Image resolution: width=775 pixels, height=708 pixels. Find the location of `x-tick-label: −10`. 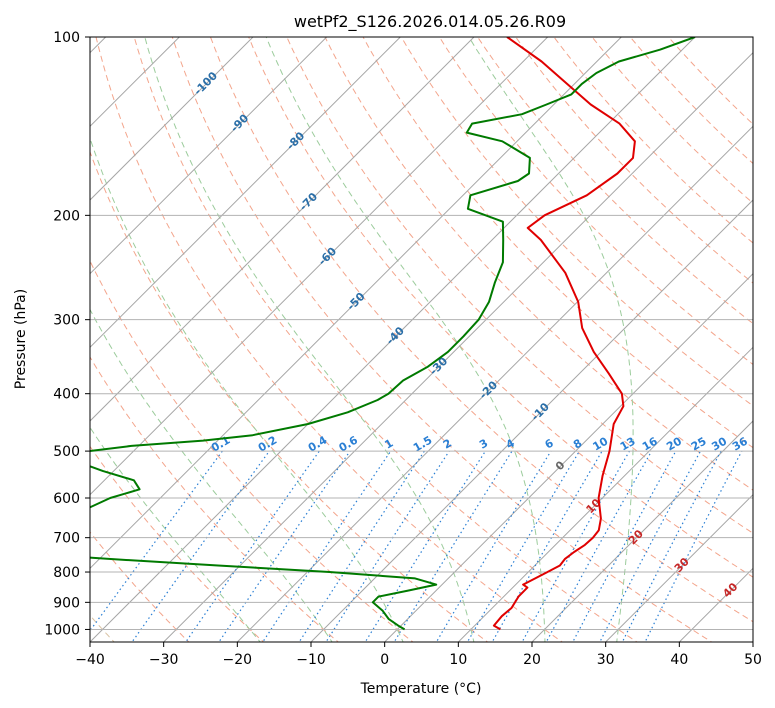

x-tick-label: −10 is located at coordinates (311, 660).